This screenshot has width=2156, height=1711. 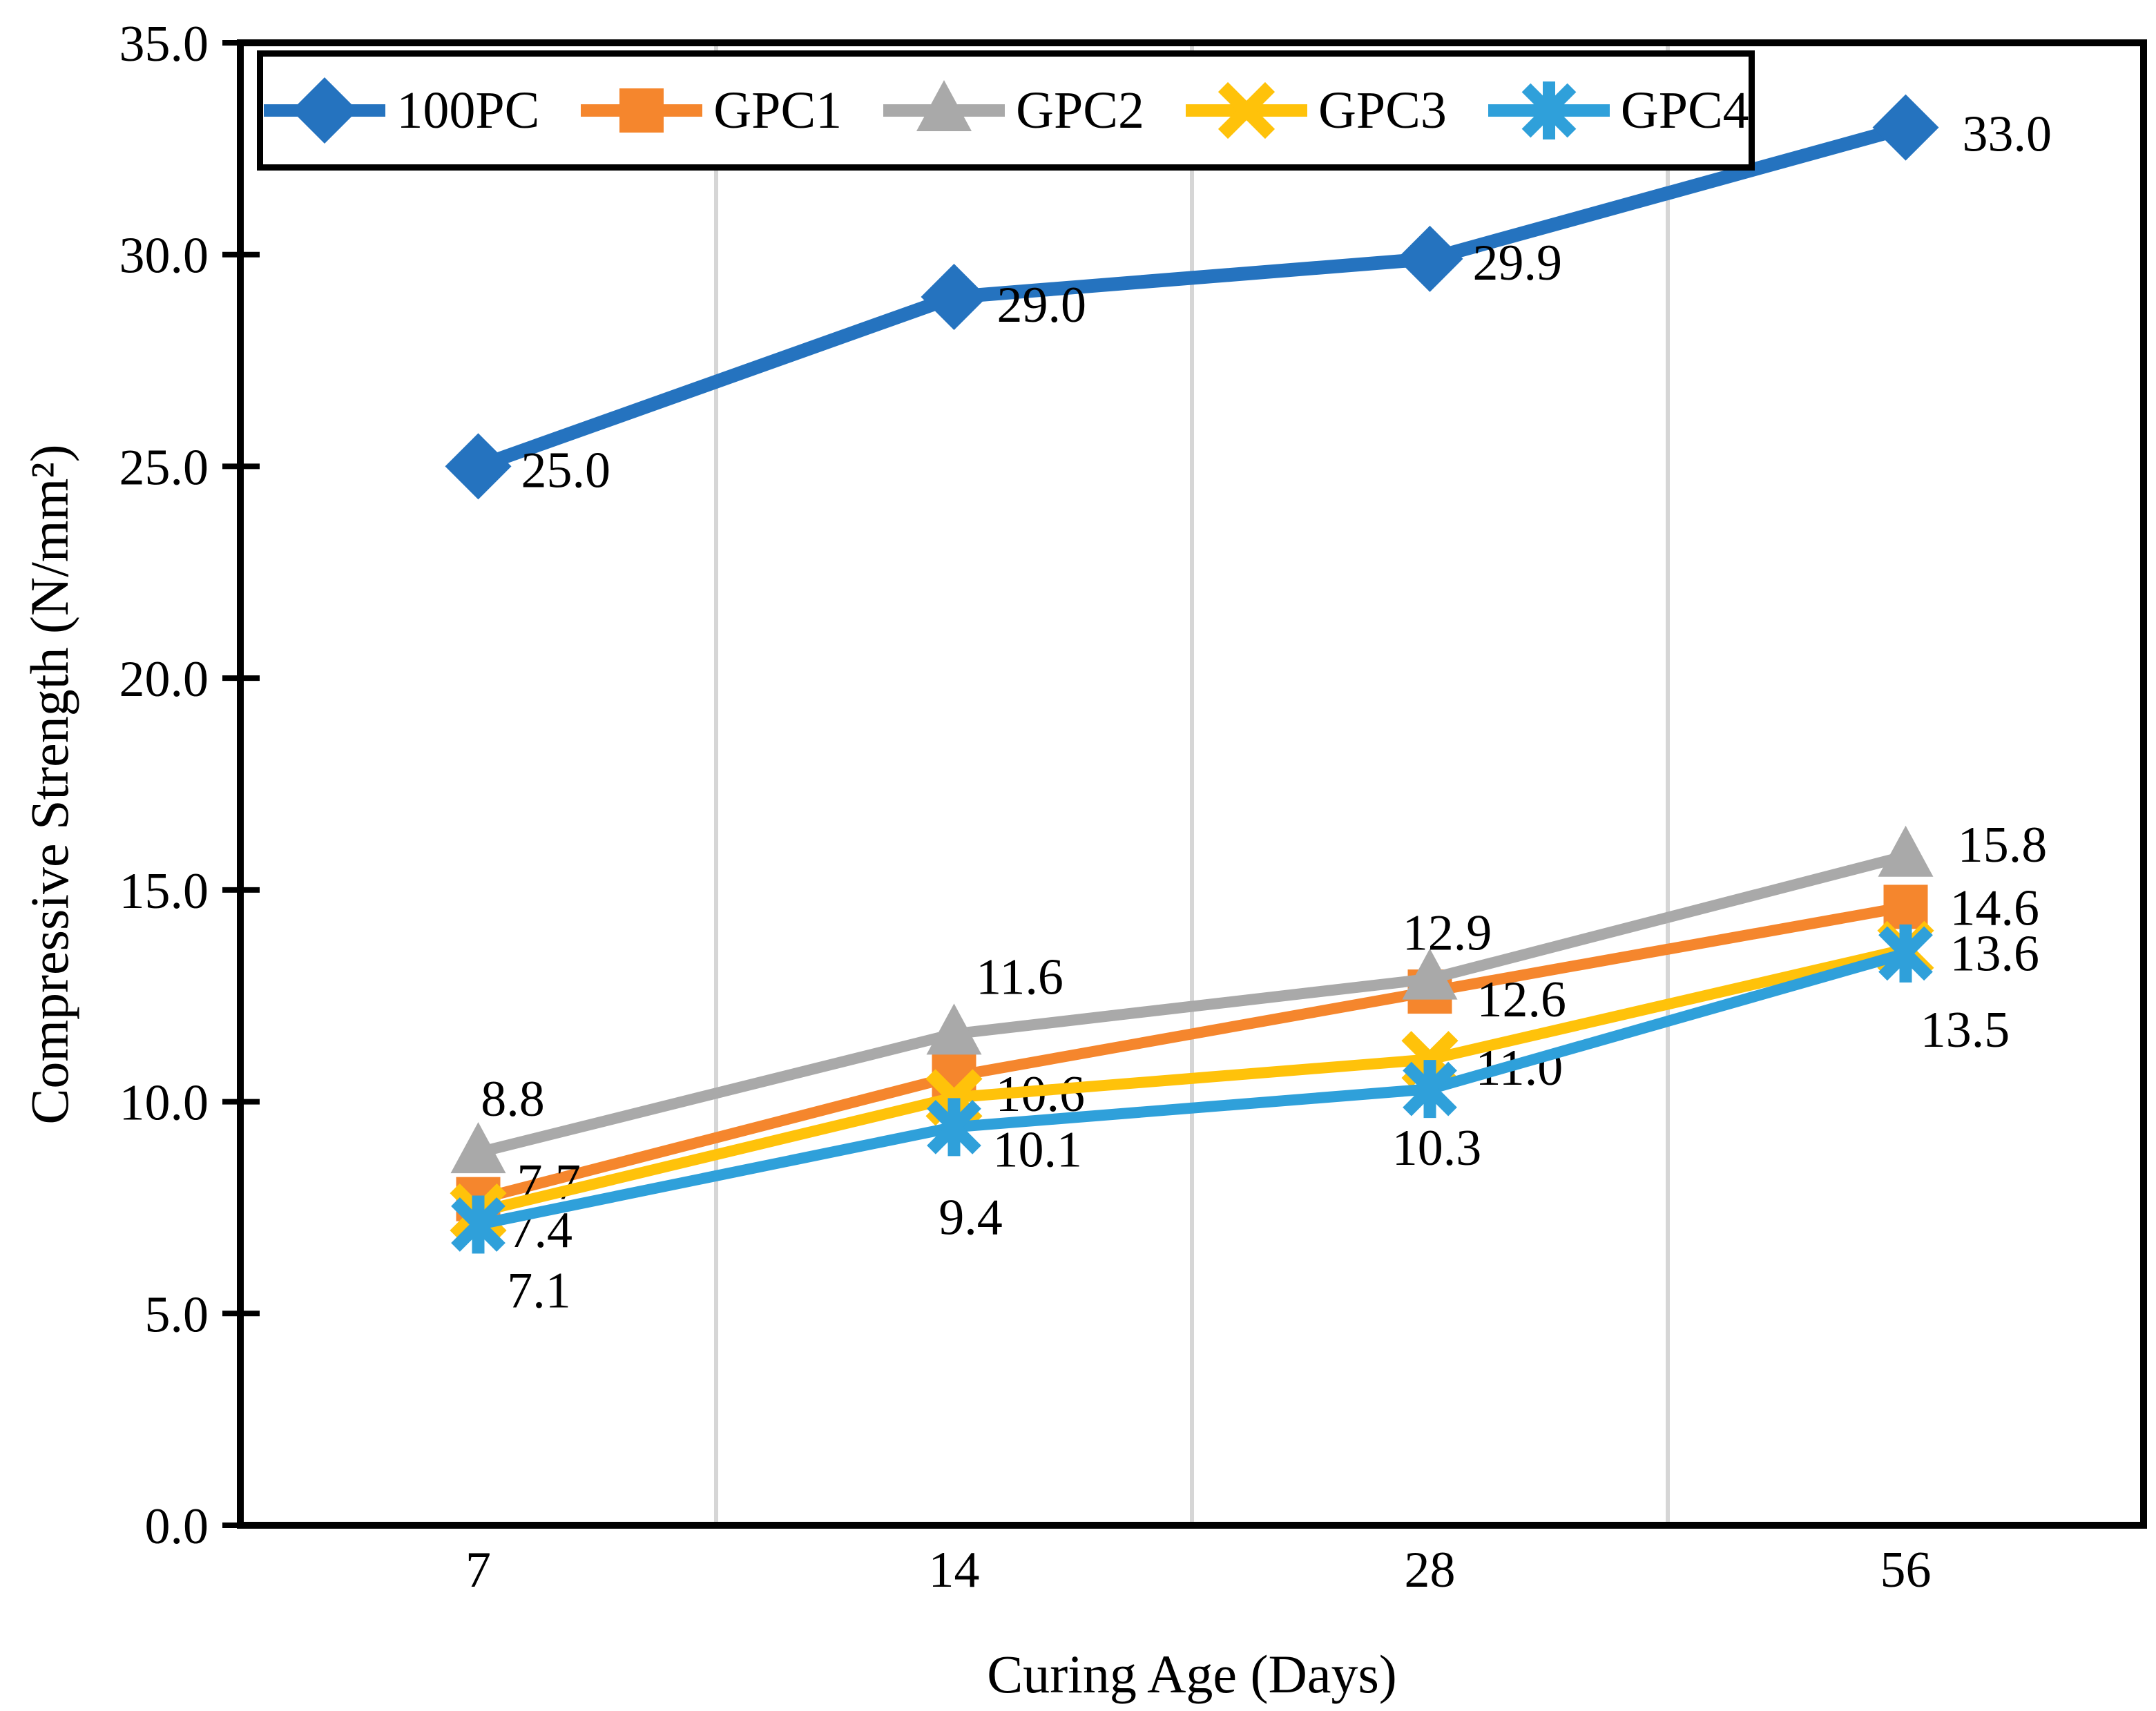 I want to click on legend-marker-square-icon, so click(x=642, y=110).